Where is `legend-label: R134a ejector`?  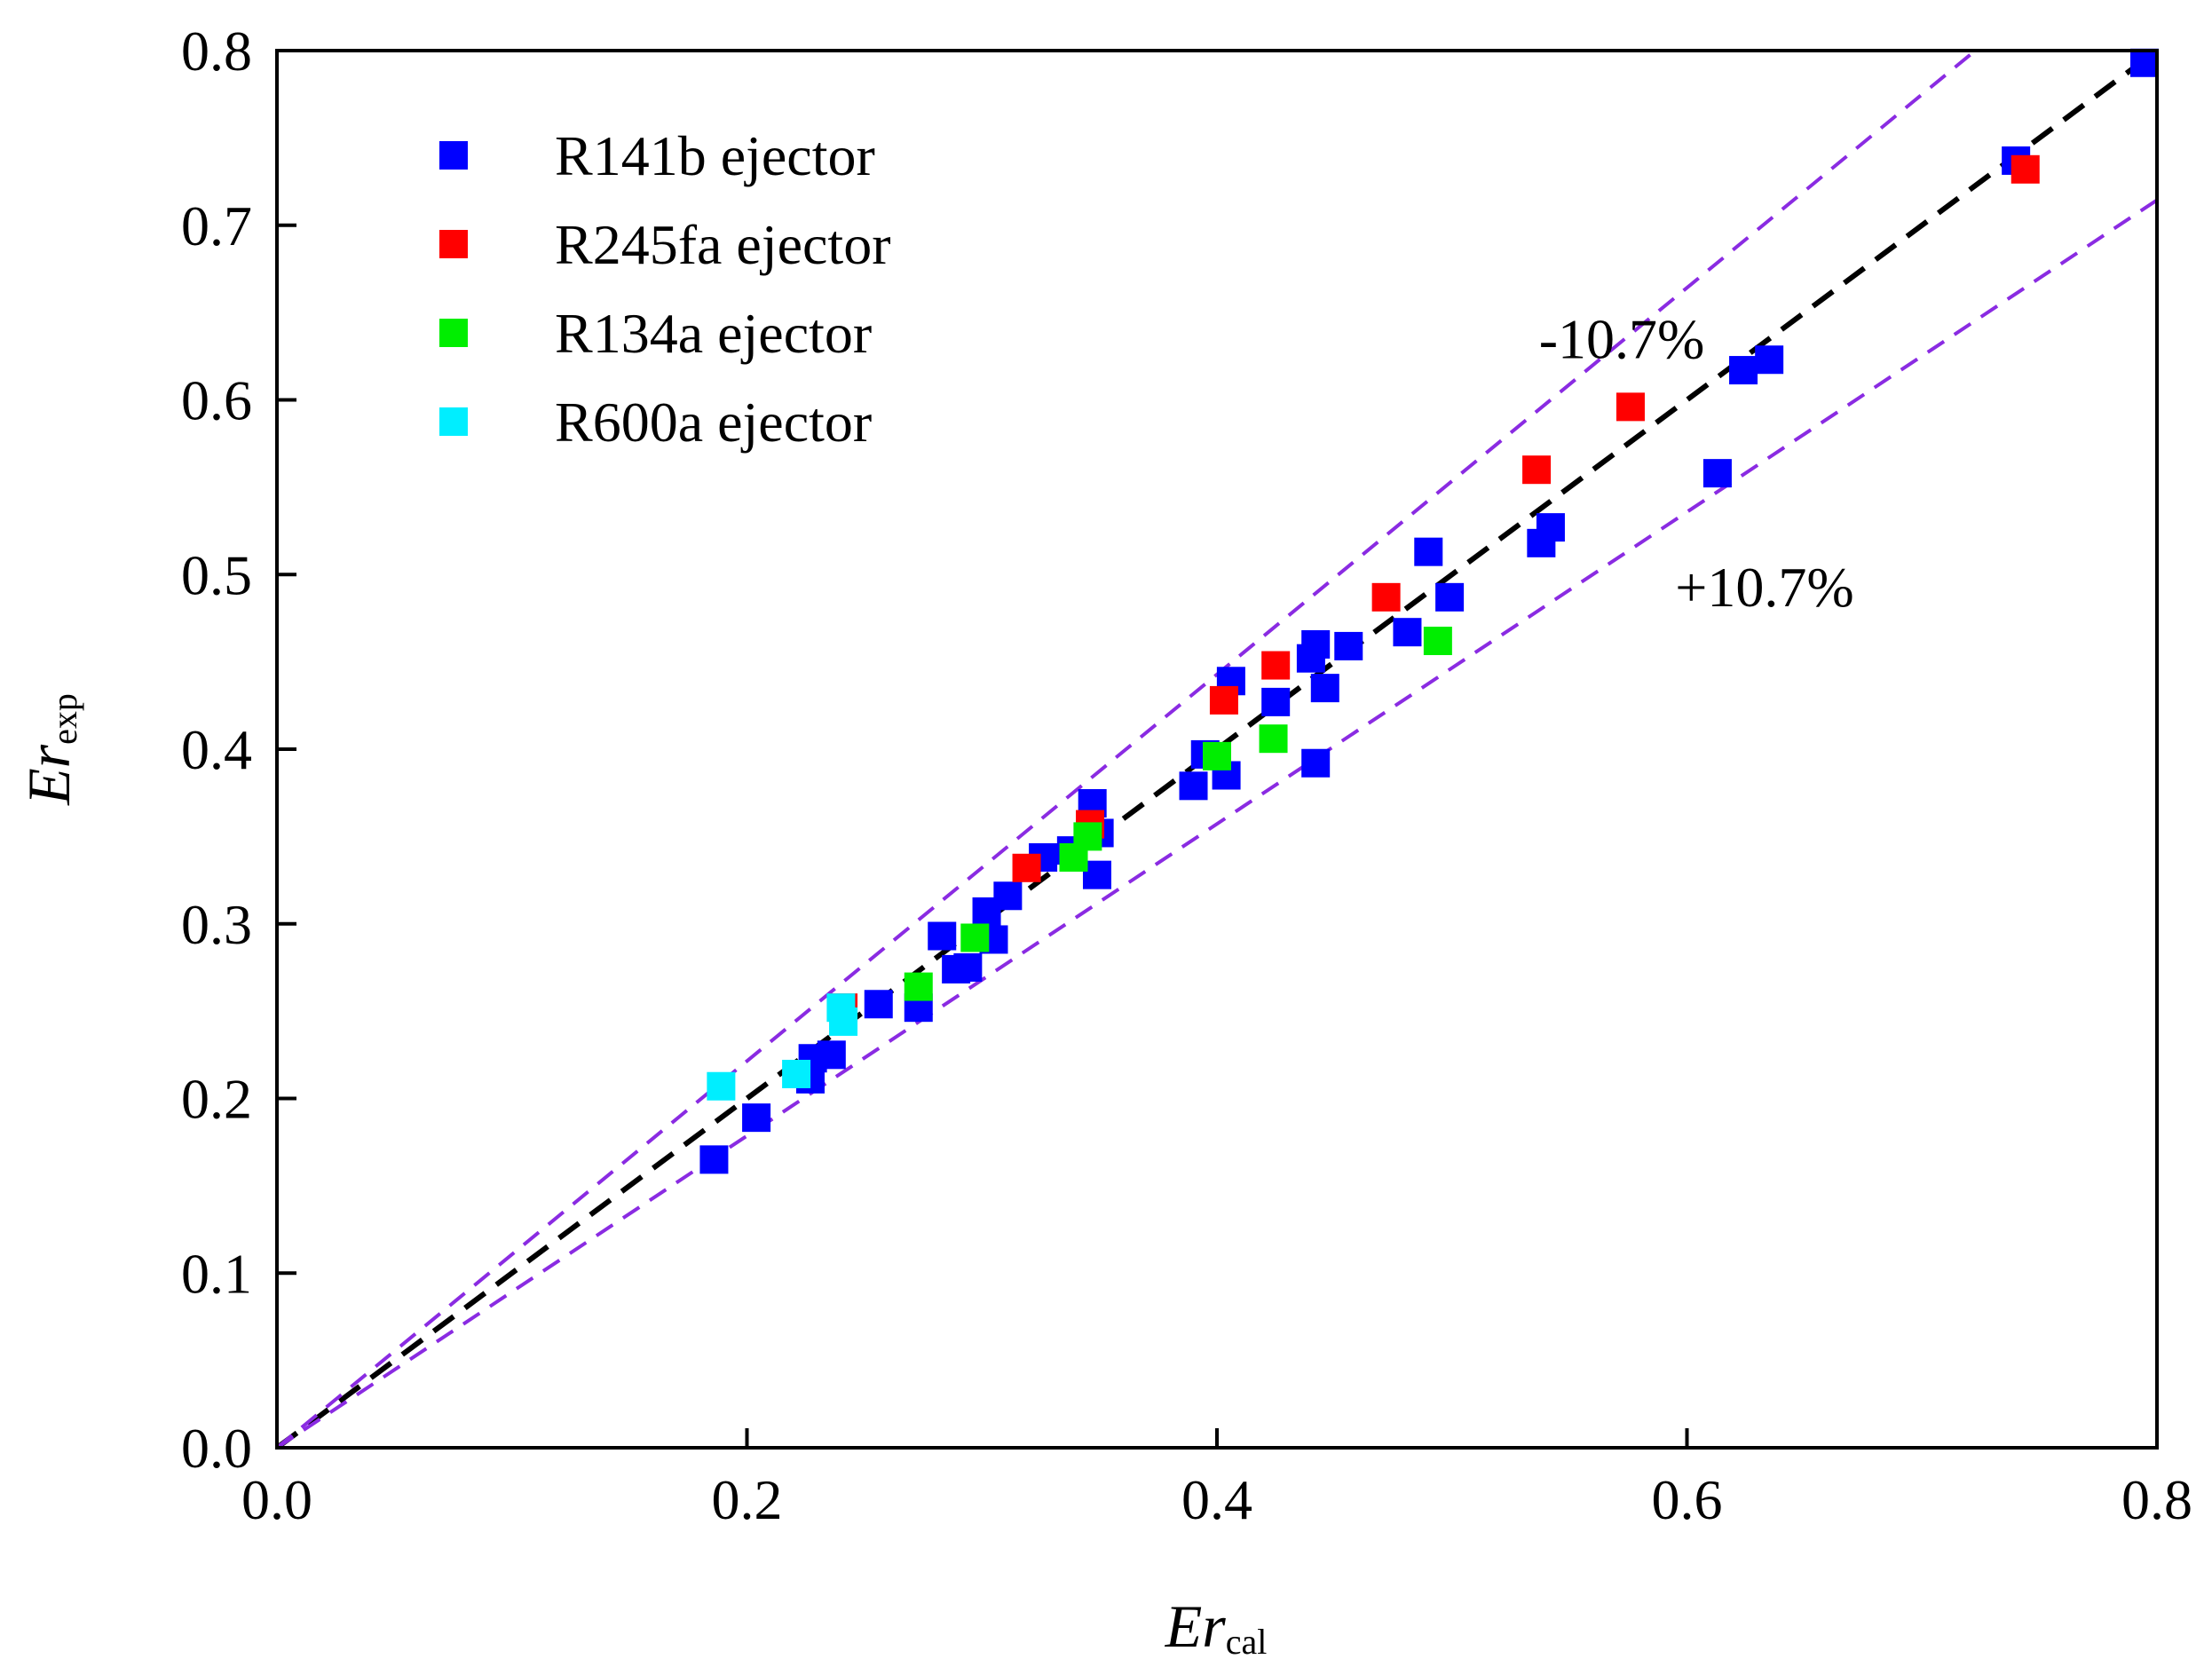
legend-label: R134a ejector is located at coordinates (713, 333).